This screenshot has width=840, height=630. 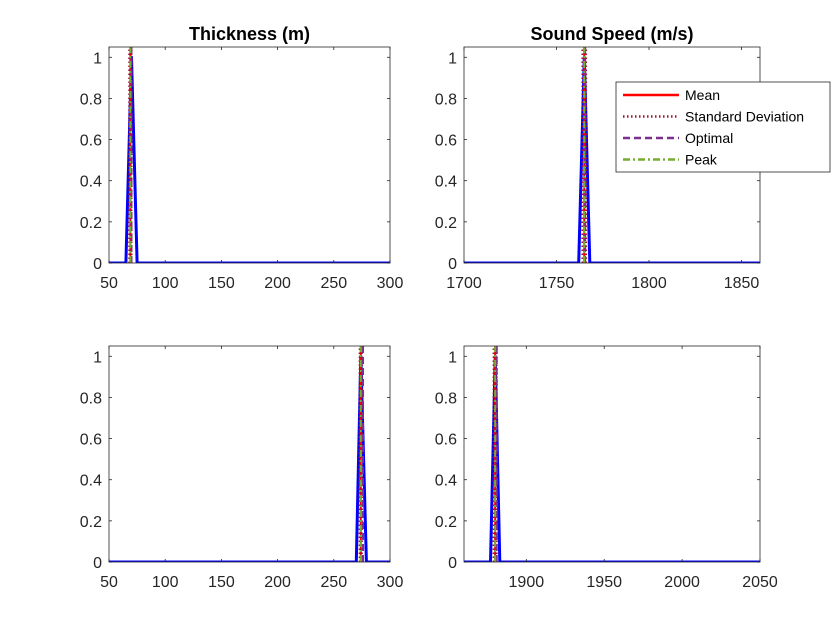 I want to click on legend-box, so click(x=723, y=127).